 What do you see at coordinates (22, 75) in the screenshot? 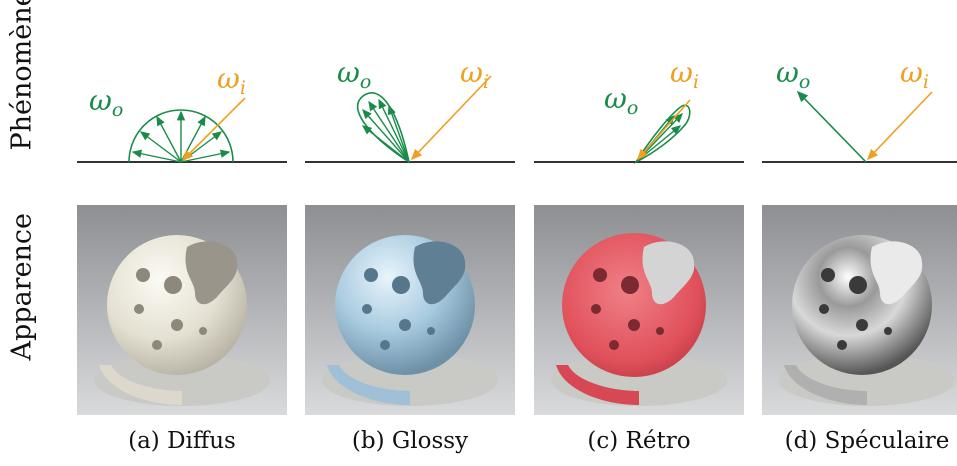
I see `row-label-phenomenon: Phénomène` at bounding box center [22, 75].